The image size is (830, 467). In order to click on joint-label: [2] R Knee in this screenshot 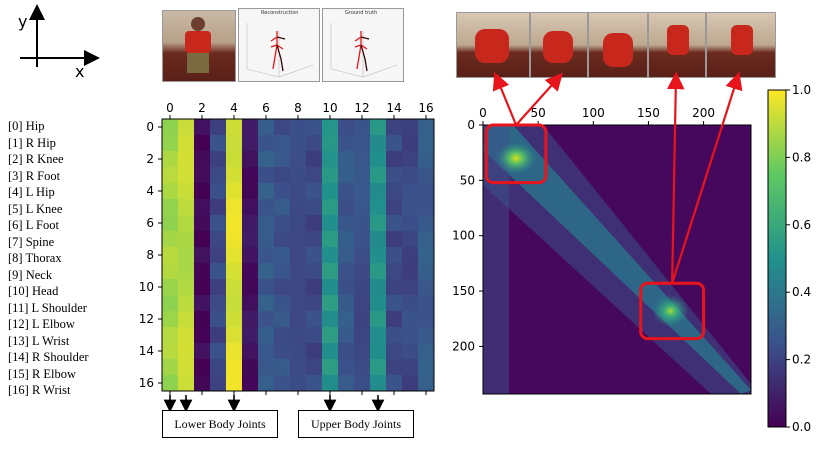, I will do `click(36, 159)`.